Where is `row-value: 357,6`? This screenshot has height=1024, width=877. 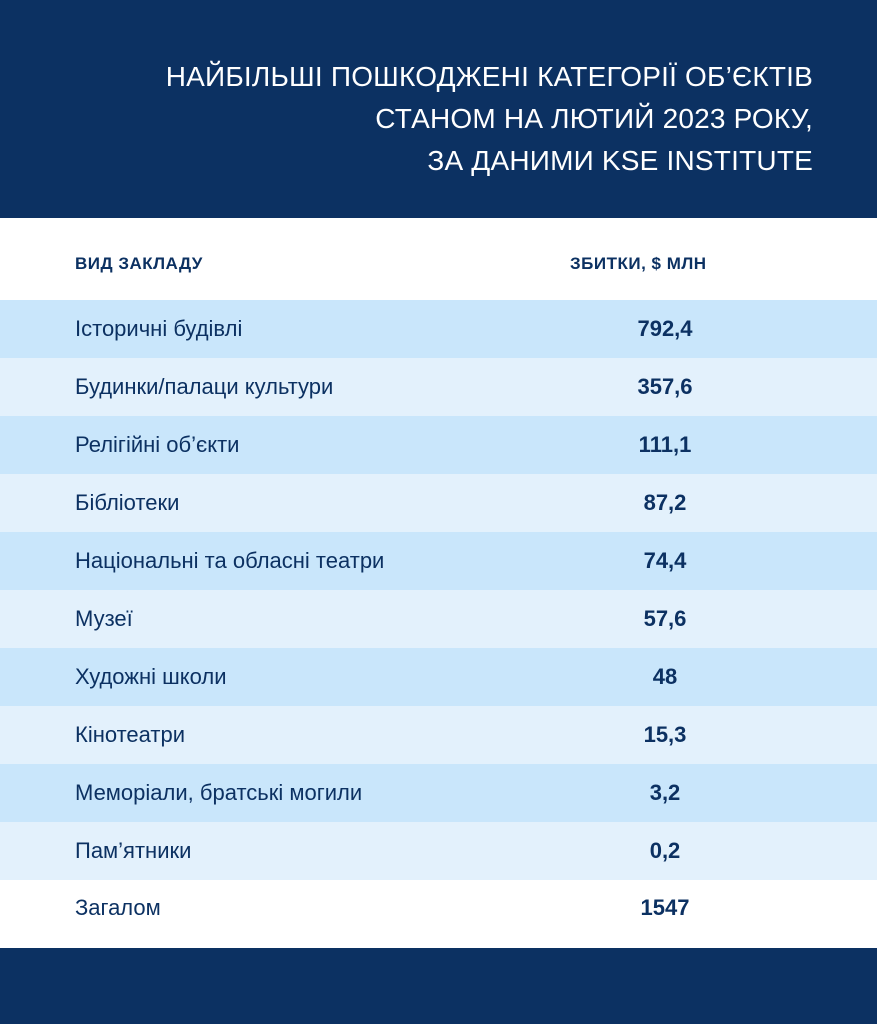
row-value: 357,6 is located at coordinates (665, 386).